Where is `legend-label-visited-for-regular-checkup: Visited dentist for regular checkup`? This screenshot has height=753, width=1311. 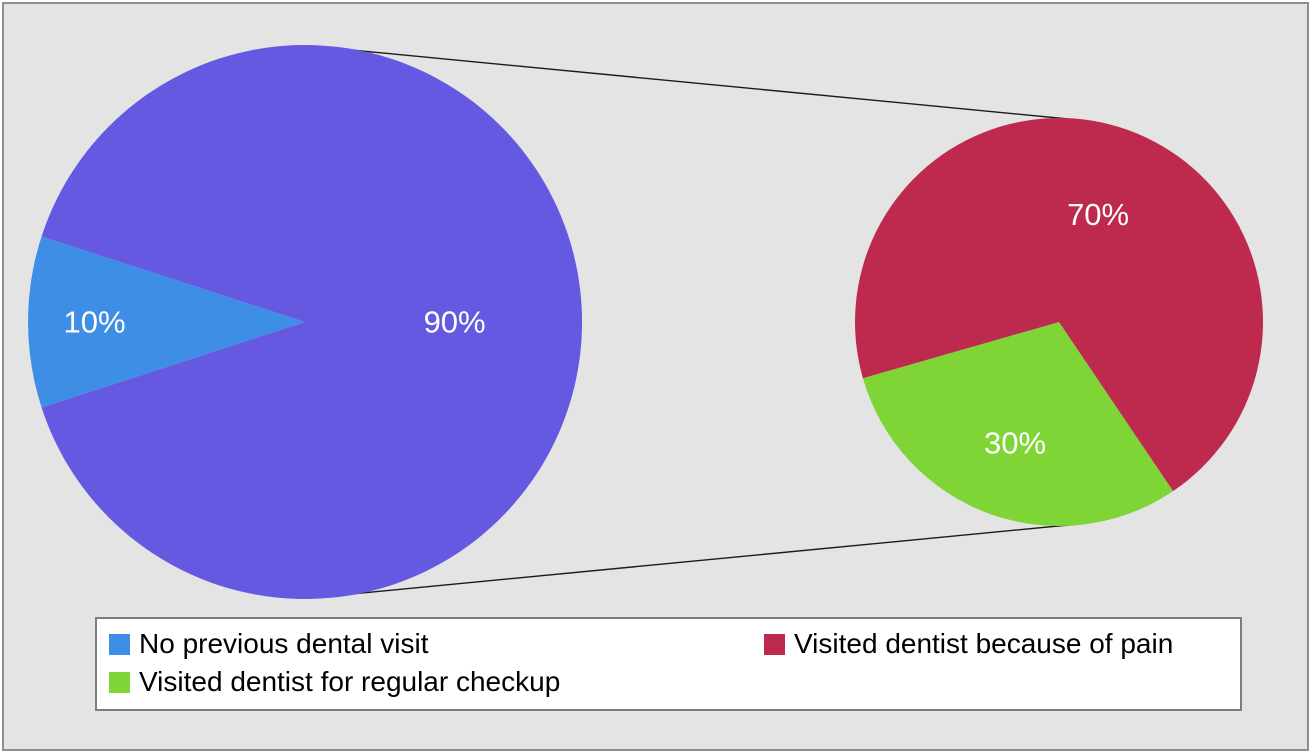
legend-label-visited-for-regular-checkup: Visited dentist for regular checkup is located at coordinates (350, 681).